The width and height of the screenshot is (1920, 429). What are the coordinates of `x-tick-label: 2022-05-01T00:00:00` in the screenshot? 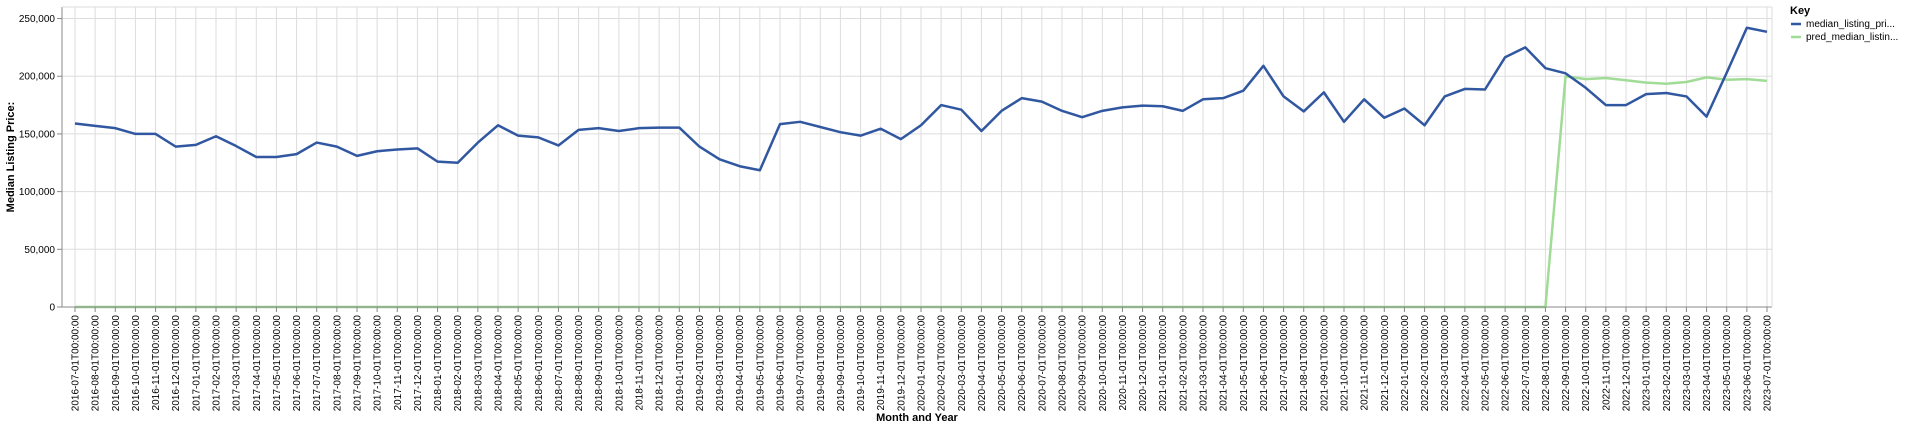 It's located at (1486, 363).